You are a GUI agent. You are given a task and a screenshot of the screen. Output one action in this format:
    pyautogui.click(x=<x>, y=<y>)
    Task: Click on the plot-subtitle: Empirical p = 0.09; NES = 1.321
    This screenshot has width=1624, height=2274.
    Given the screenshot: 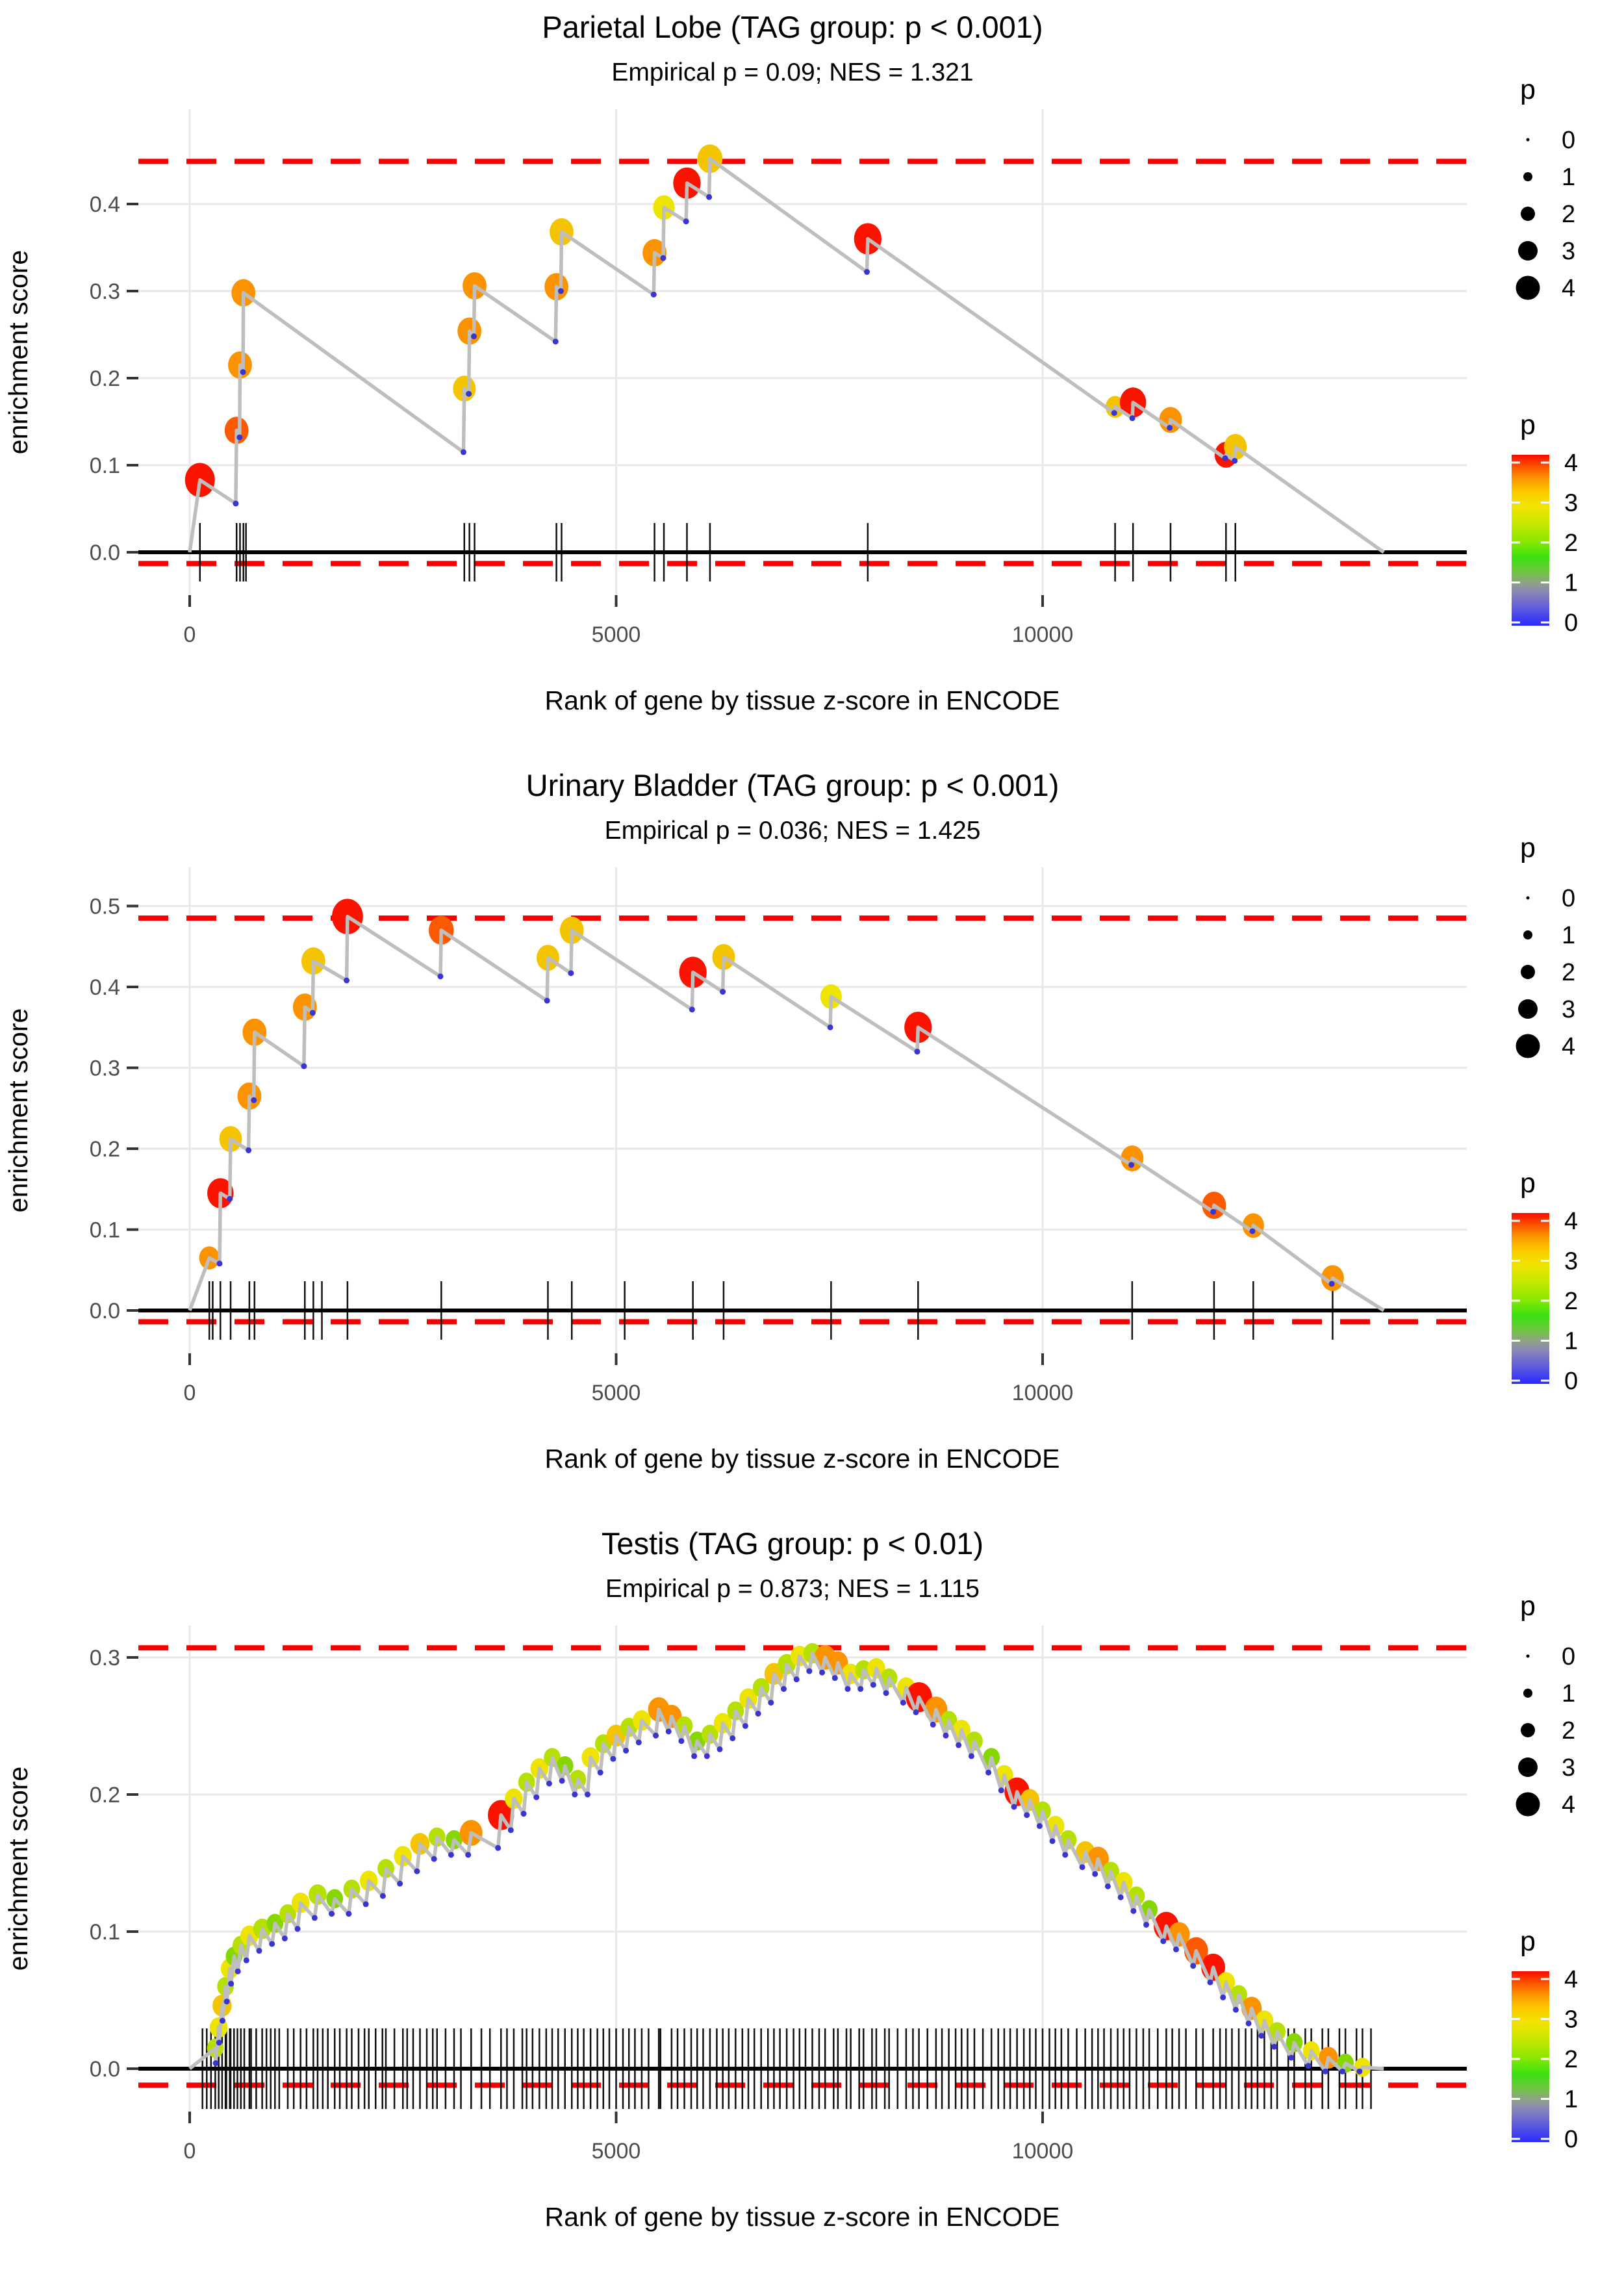 What is the action you would take?
    pyautogui.click(x=792, y=72)
    